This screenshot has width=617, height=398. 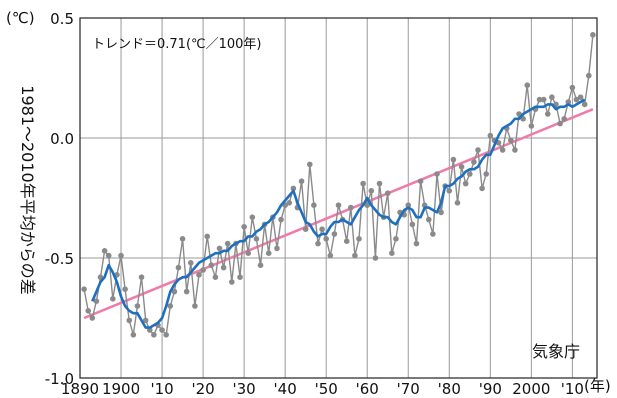 I want to click on y-tick-label: -0.5, so click(x=59, y=259).